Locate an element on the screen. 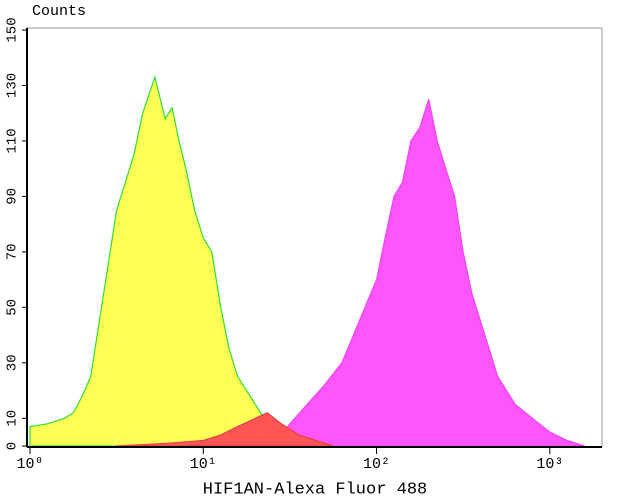 This screenshot has width=625, height=500. y-tick-label: 150 is located at coordinates (13, 29).